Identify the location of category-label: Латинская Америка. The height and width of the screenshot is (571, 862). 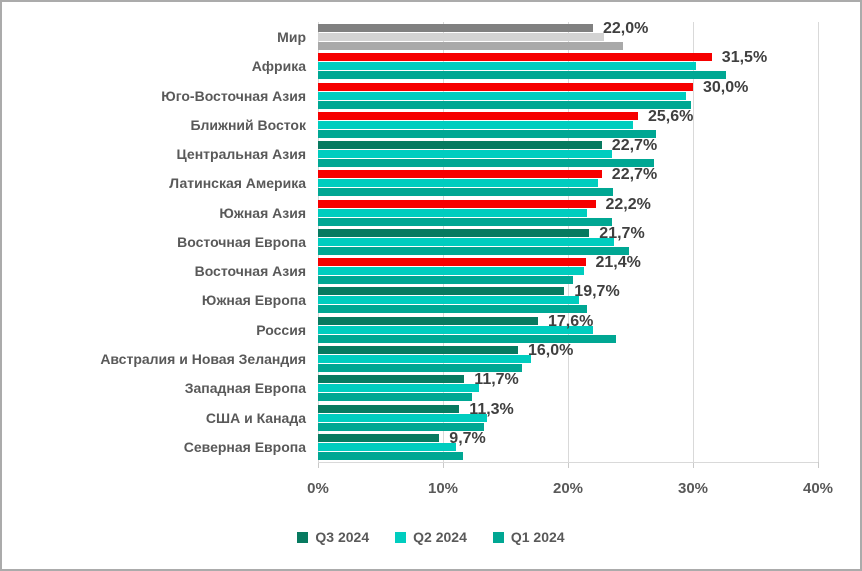
(237, 183).